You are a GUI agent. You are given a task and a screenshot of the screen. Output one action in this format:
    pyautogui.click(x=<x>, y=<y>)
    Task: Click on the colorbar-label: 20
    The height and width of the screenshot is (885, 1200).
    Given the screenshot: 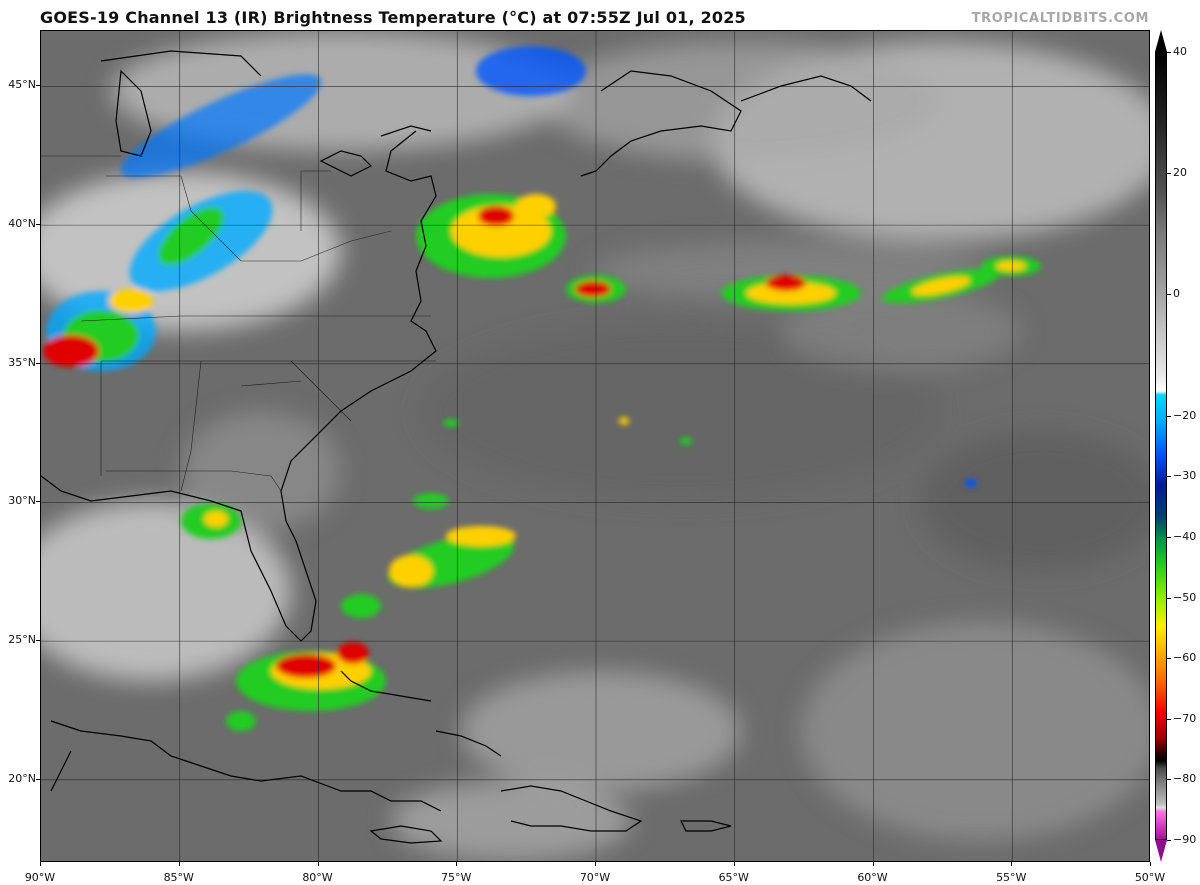 What is the action you would take?
    pyautogui.click(x=1180, y=173)
    